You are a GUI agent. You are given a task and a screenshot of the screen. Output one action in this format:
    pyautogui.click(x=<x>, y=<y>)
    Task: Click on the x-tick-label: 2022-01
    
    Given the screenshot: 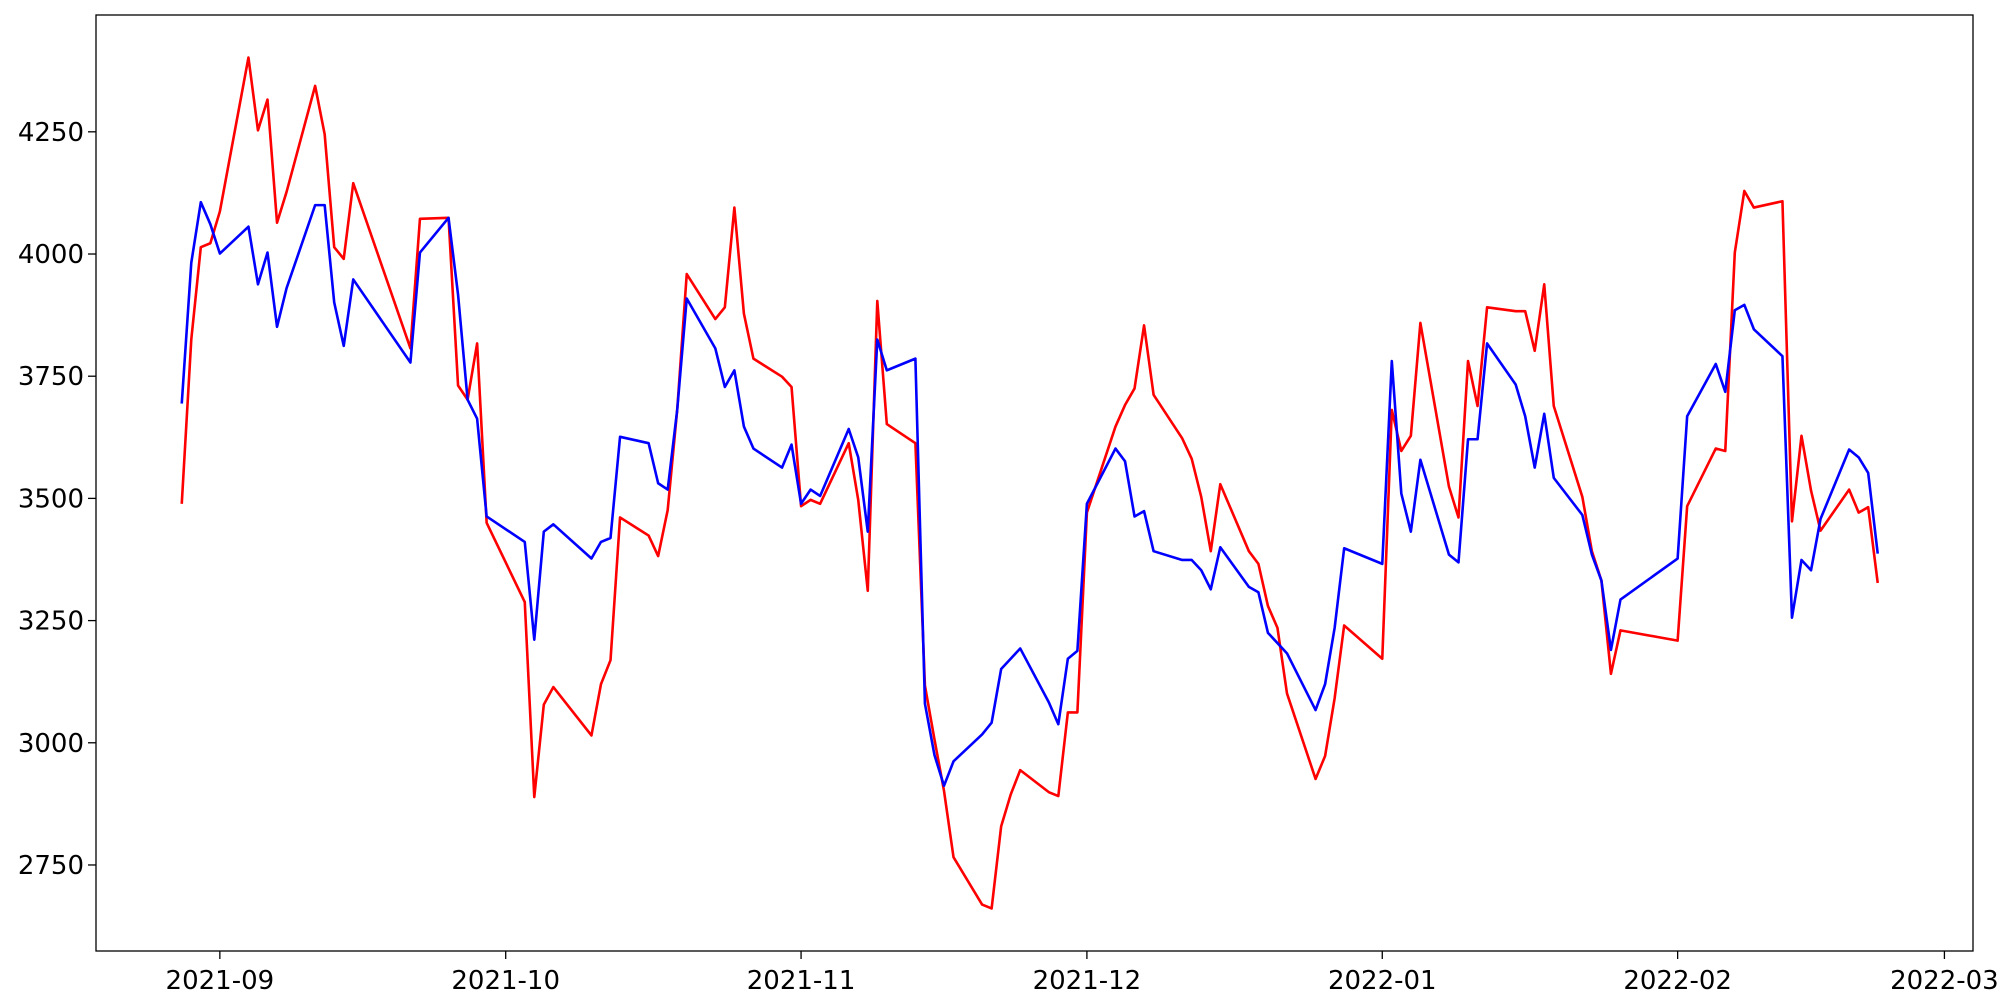 What is the action you would take?
    pyautogui.click(x=1382, y=981)
    